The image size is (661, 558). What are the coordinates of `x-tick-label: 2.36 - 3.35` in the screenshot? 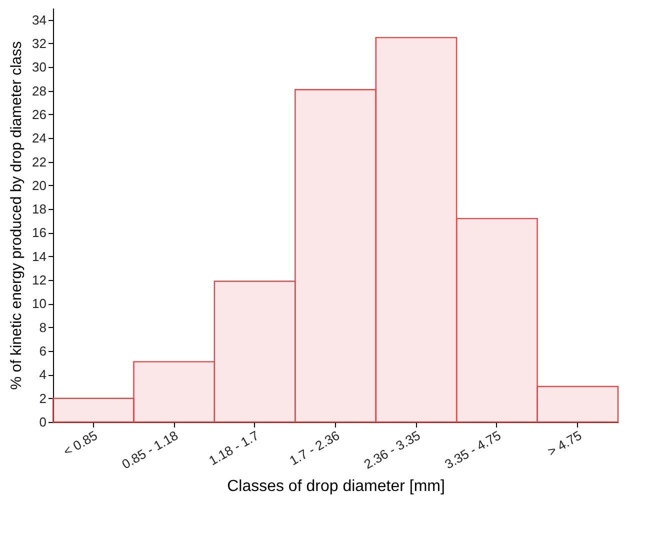 It's located at (392, 450).